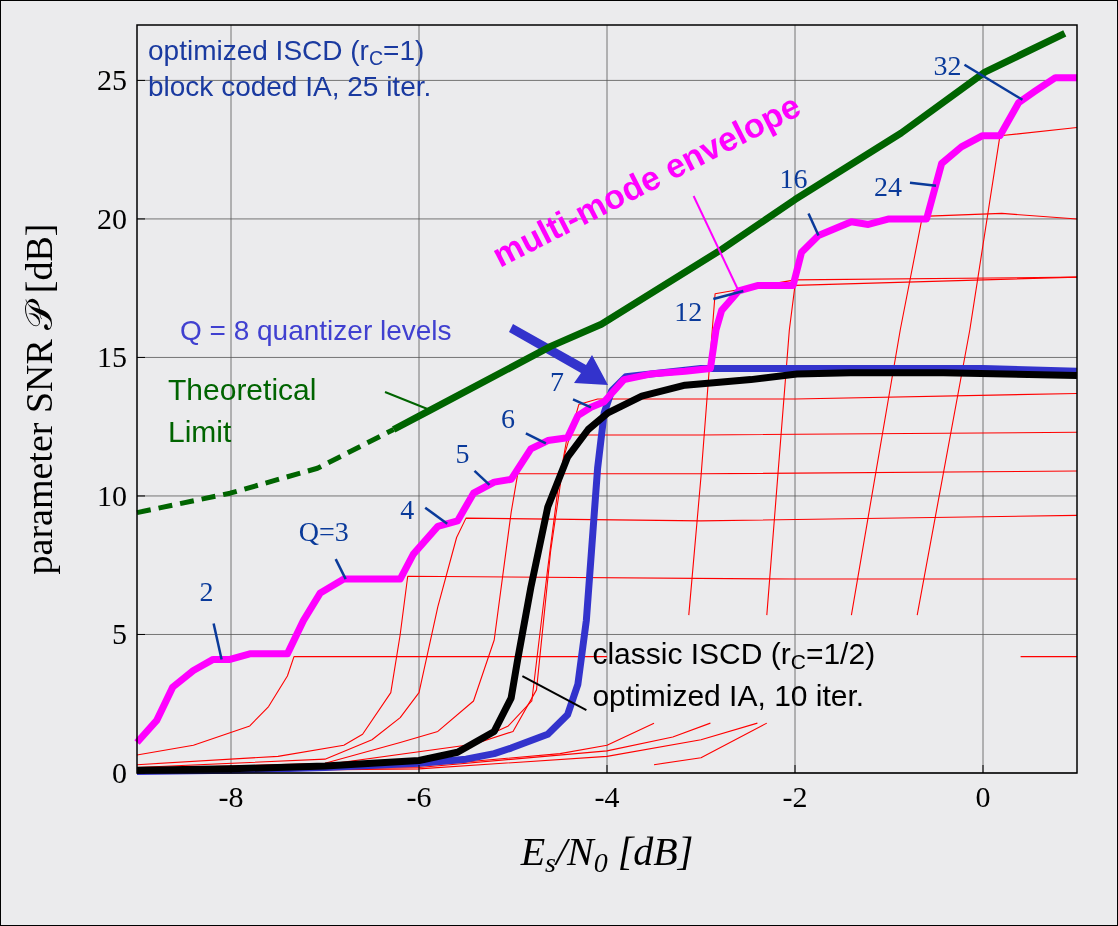  Describe the element at coordinates (119, 634) in the screenshot. I see `y-tick-label: 5` at that location.